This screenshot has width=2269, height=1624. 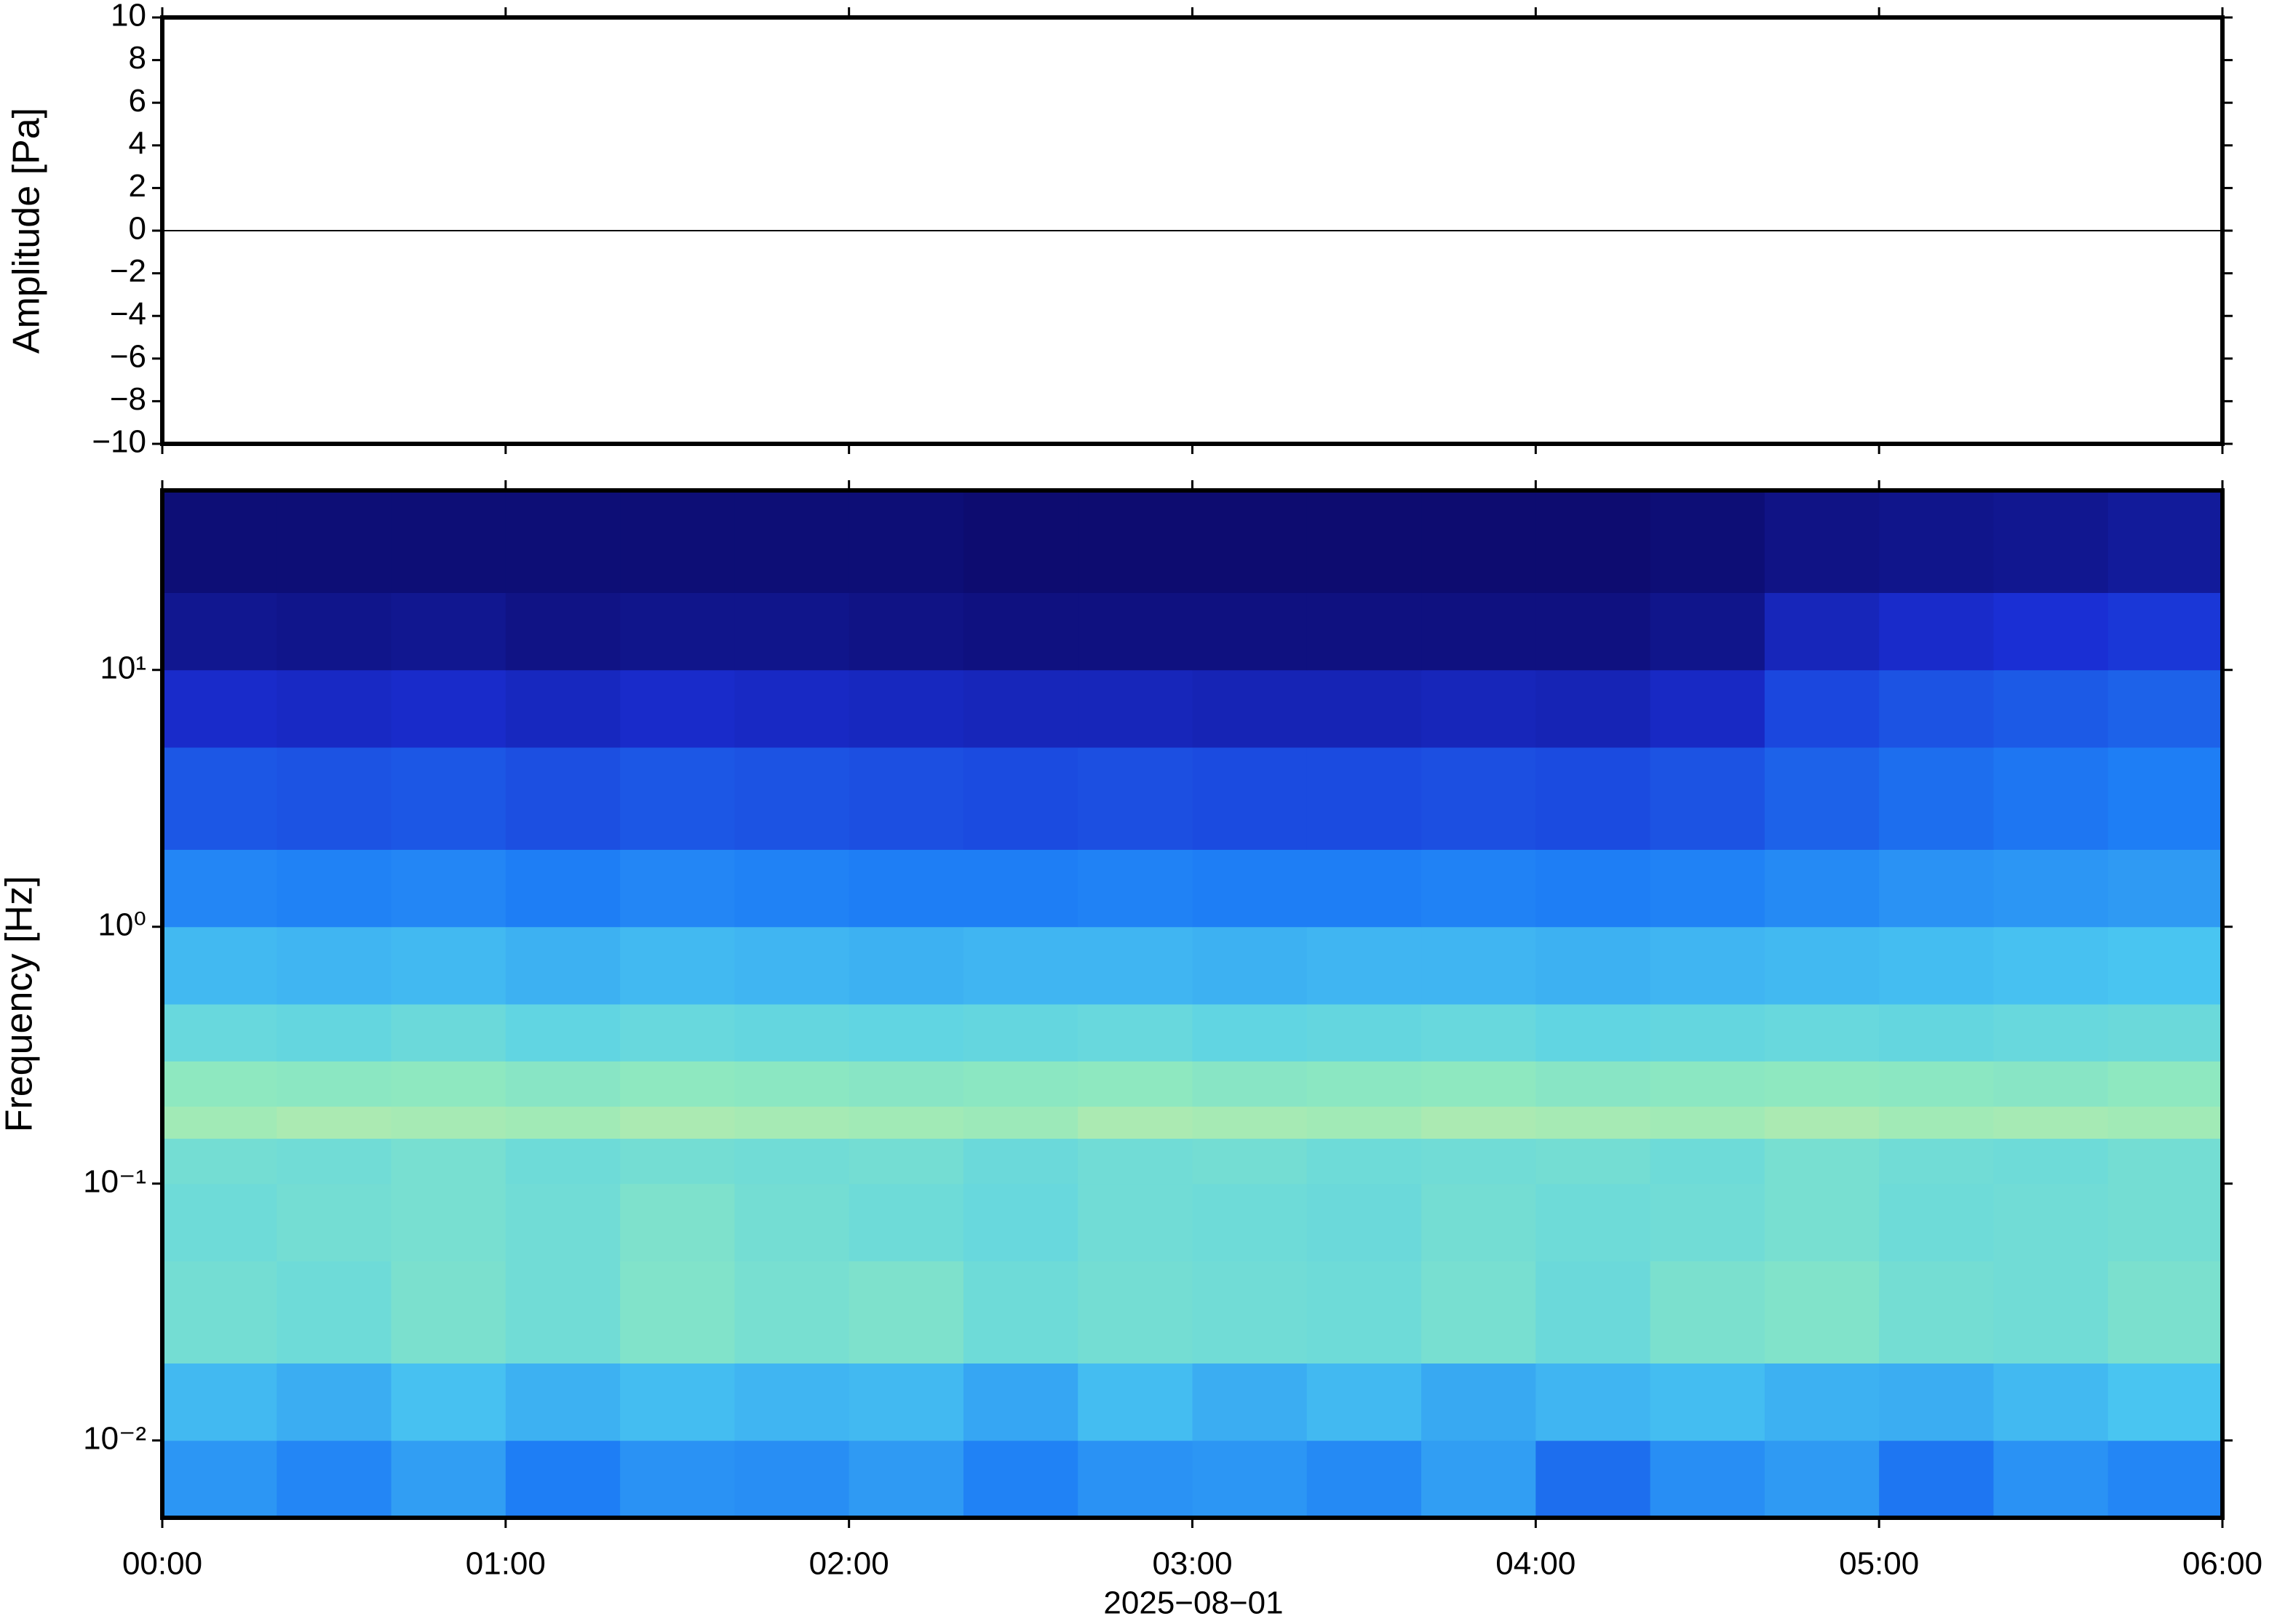 What do you see at coordinates (1535, 1564) in the screenshot?
I see `x-tick-label: 04:00` at bounding box center [1535, 1564].